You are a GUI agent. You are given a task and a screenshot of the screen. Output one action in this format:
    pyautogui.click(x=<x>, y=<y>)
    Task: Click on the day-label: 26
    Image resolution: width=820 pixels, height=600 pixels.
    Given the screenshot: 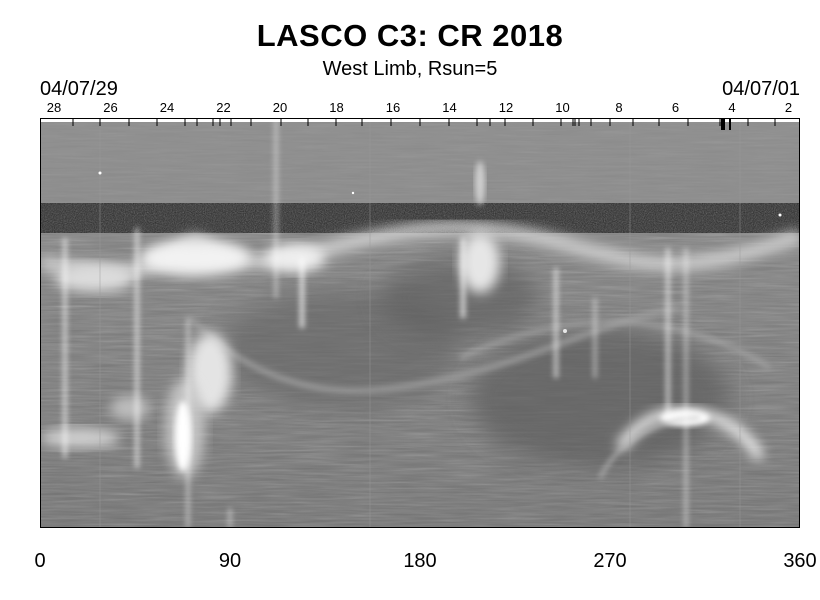 What is the action you would take?
    pyautogui.click(x=110, y=107)
    